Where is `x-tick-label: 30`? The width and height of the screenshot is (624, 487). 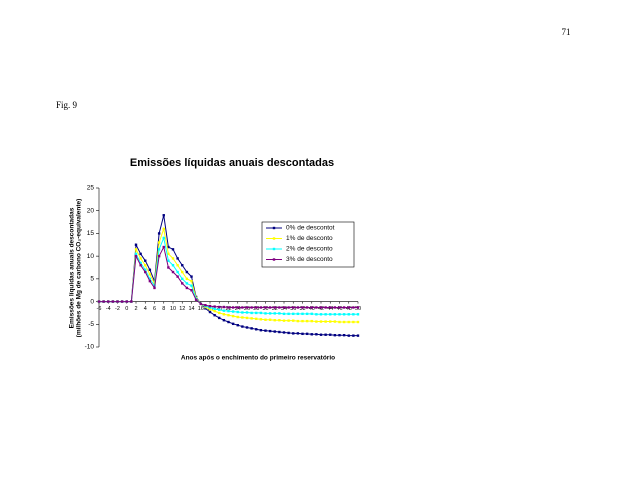
x-tick-label: 30 is located at coordinates (265, 309).